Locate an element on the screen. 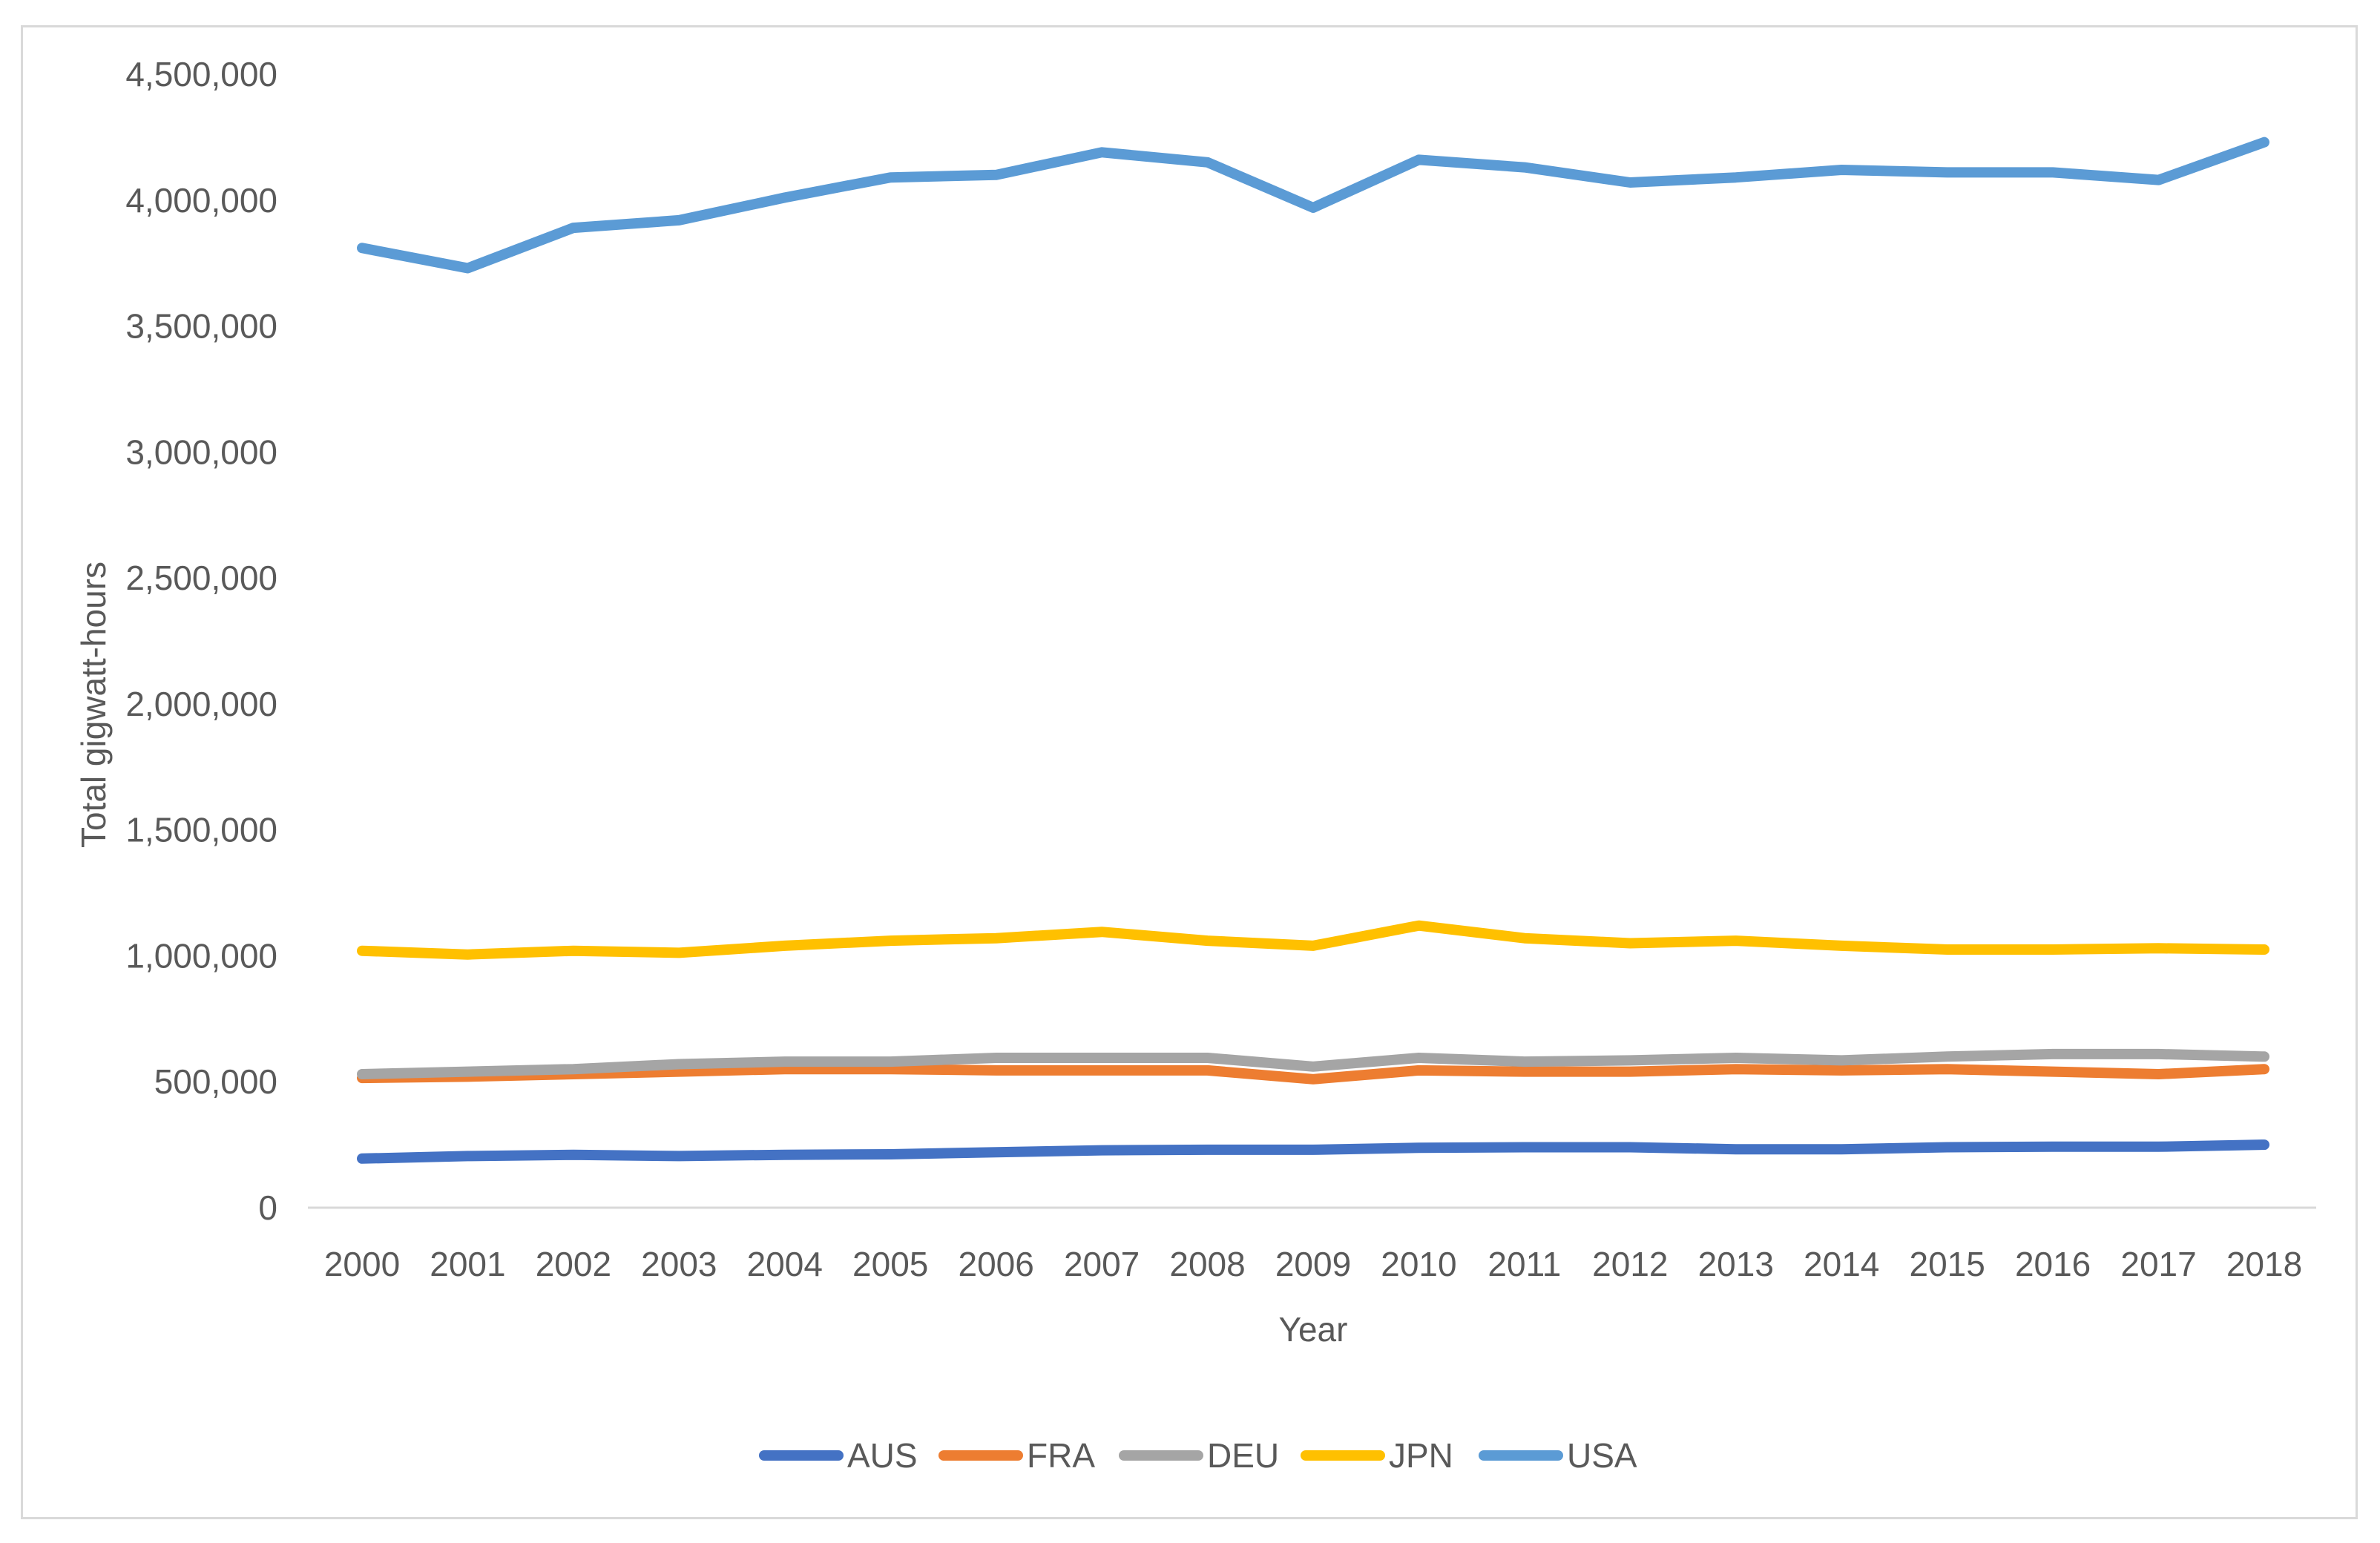 Image resolution: width=2380 pixels, height=1543 pixels. series-line-deu is located at coordinates (1313, 1064).